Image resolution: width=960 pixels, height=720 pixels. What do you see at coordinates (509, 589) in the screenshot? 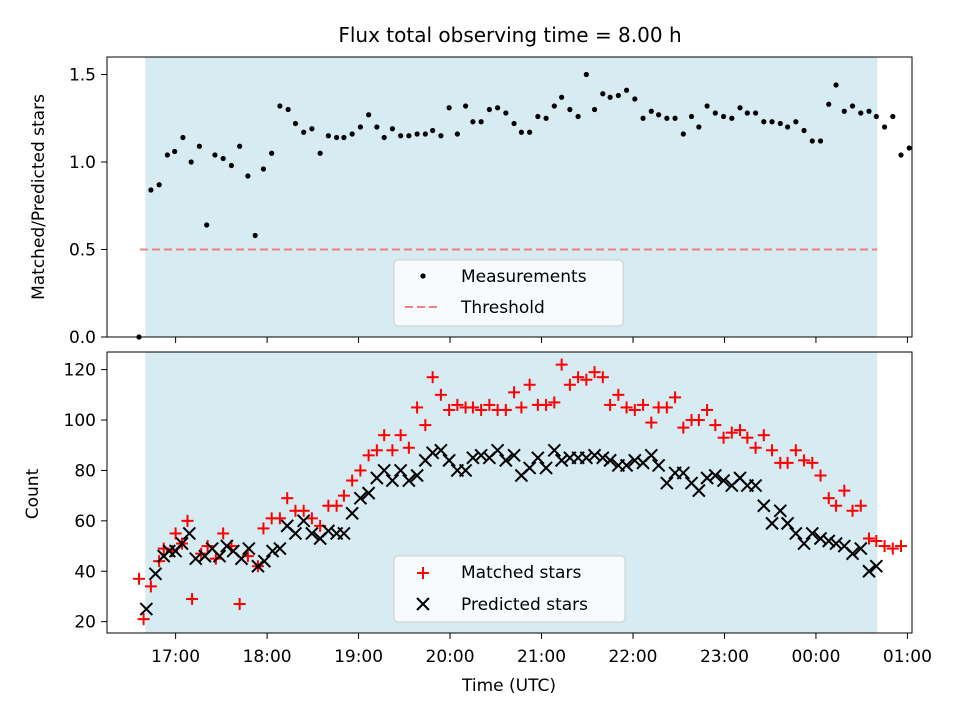
I see `counts-legend: Matched stars Predicted stars` at bounding box center [509, 589].